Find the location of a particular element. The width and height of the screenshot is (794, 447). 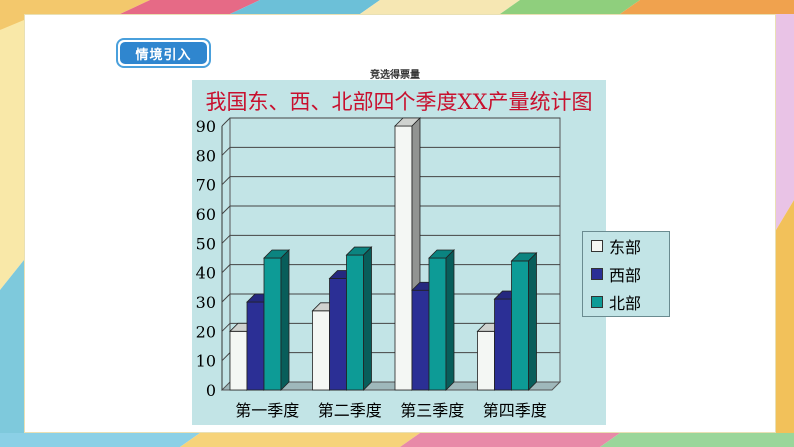

section-tag: 情境引入 is located at coordinates (163, 53).